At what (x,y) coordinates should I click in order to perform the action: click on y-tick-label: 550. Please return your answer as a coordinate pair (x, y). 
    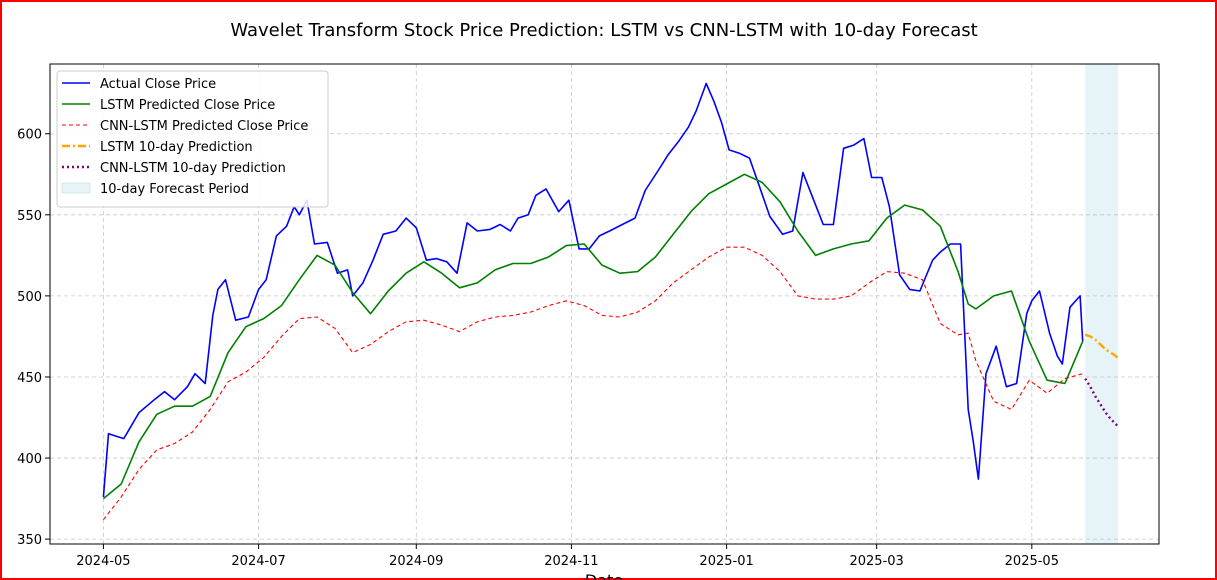
    Looking at the image, I should click on (29, 216).